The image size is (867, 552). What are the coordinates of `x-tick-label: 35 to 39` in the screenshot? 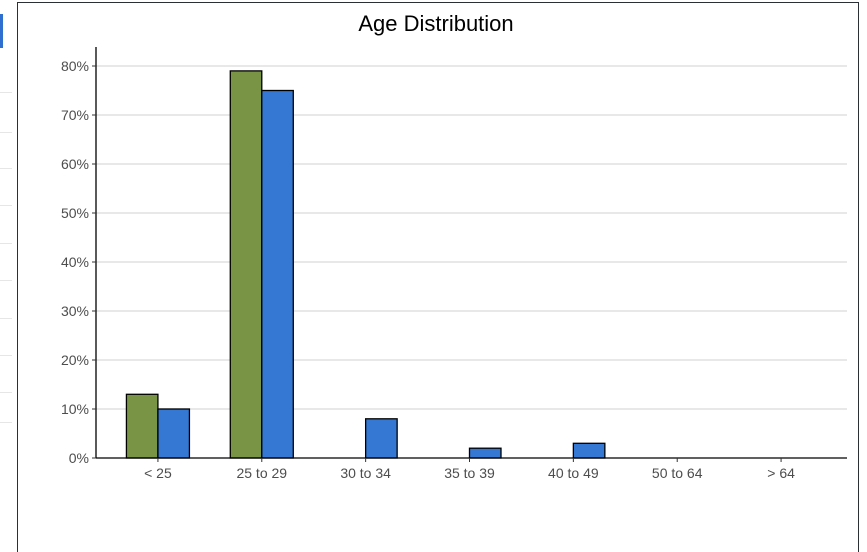 It's located at (469, 473).